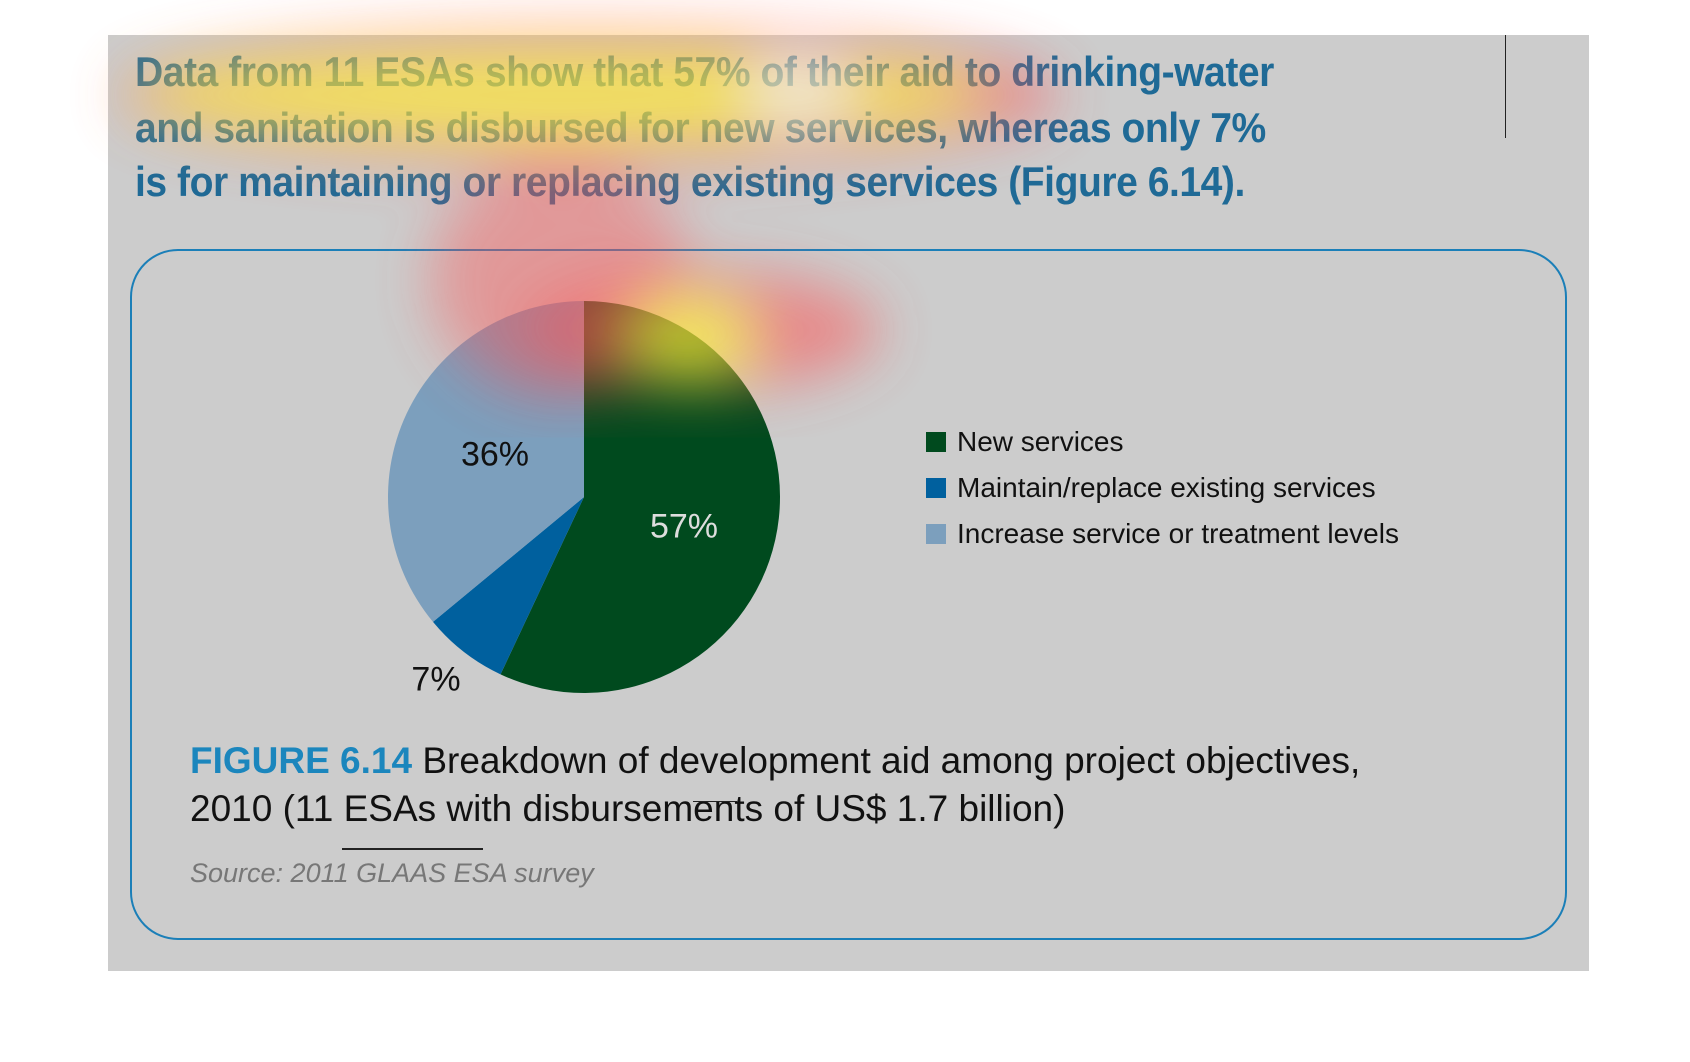 This screenshot has width=1690, height=1062. Describe the element at coordinates (715, 801) in the screenshot. I see `overline-mark` at that location.